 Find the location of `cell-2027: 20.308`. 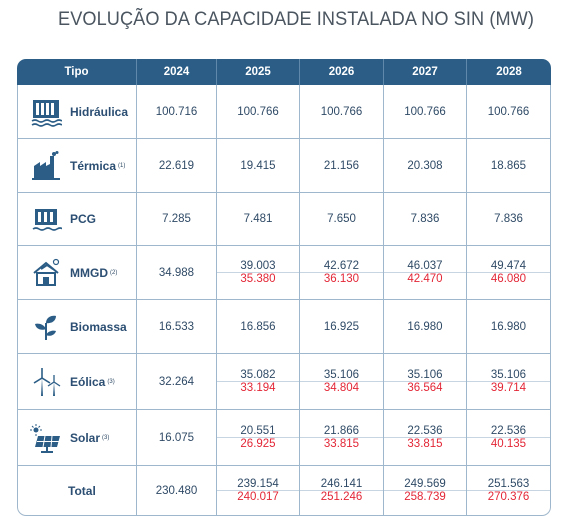

cell-2027: 20.308 is located at coordinates (425, 166).